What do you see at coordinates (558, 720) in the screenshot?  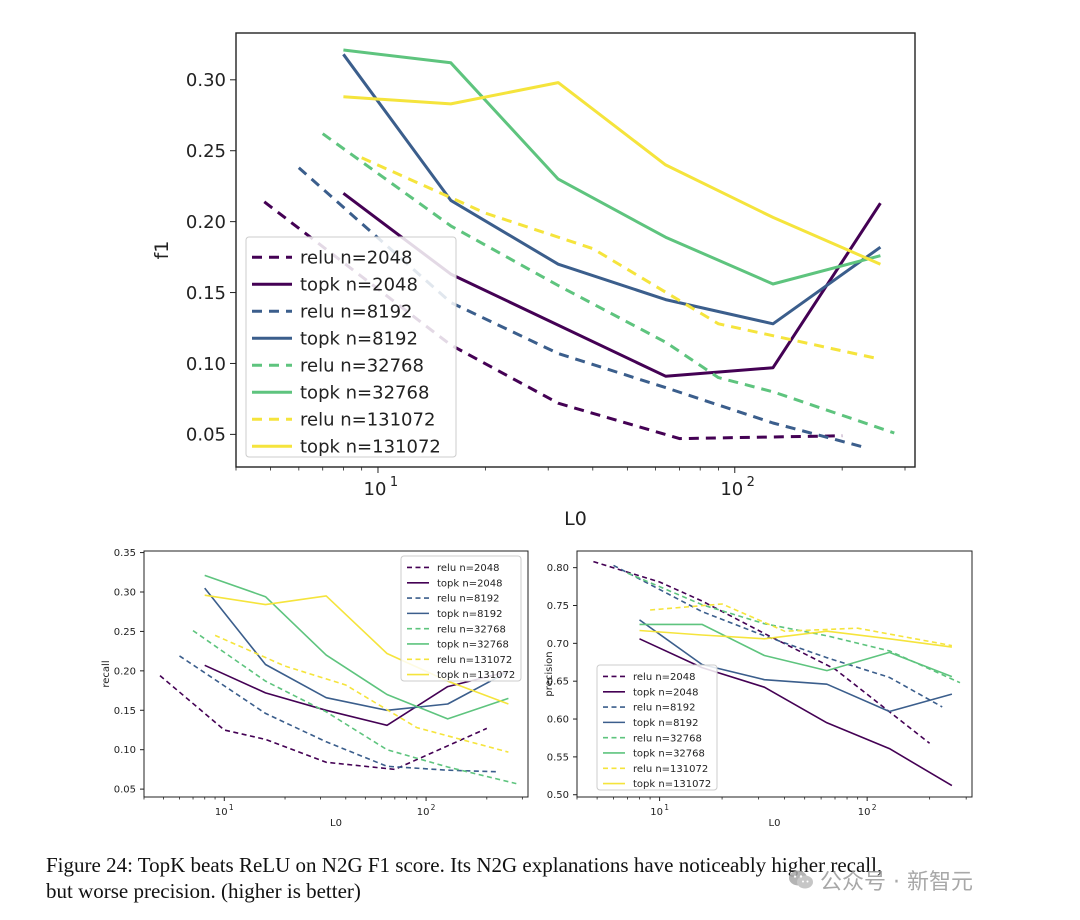 I see `y-tick-label: 0.60` at bounding box center [558, 720].